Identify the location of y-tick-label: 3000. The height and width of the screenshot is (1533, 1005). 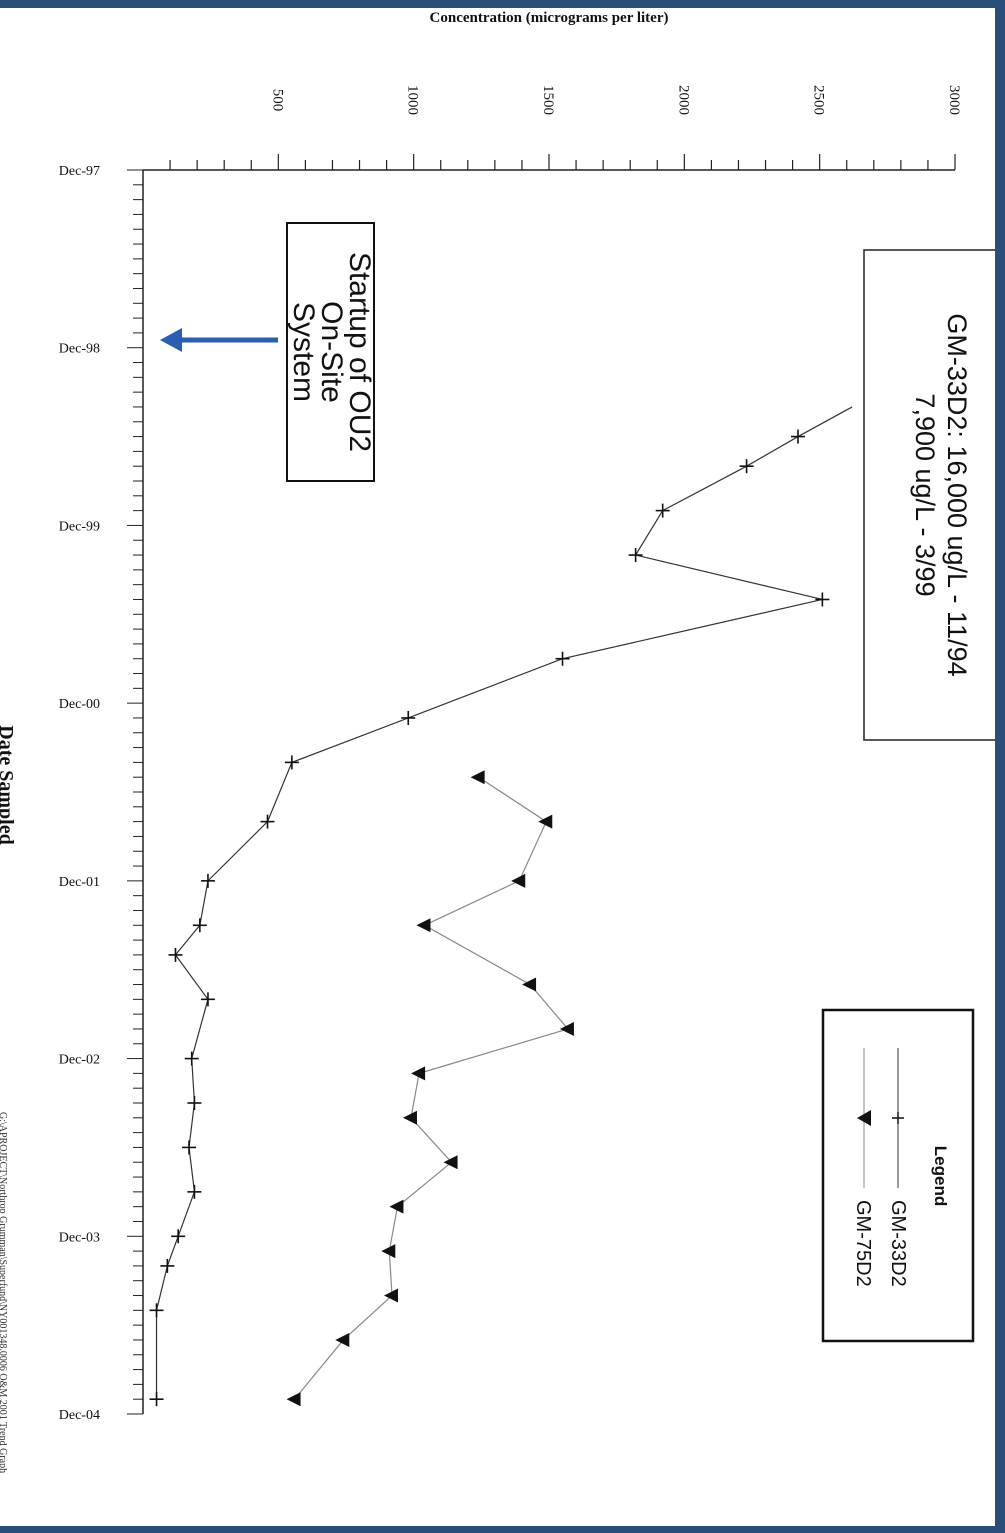
(954, 100).